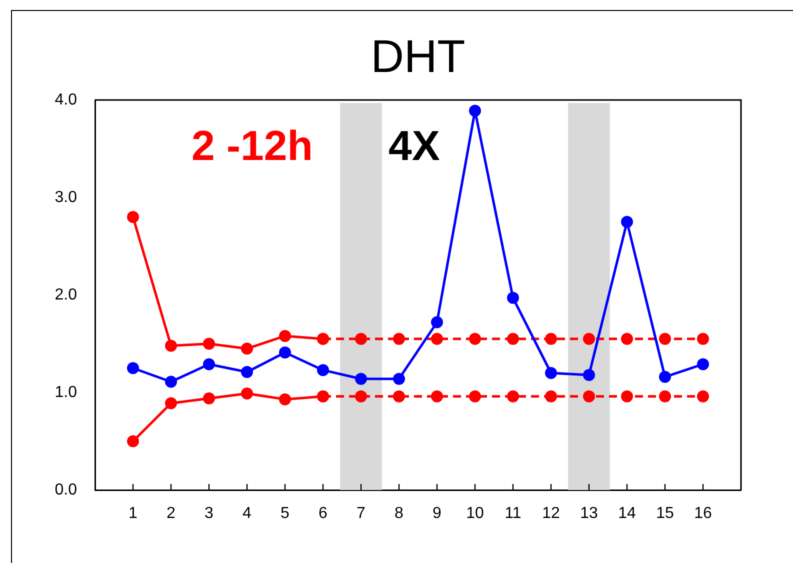 The height and width of the screenshot is (563, 793). What do you see at coordinates (66, 489) in the screenshot?
I see `y-tick-label: 0.0` at bounding box center [66, 489].